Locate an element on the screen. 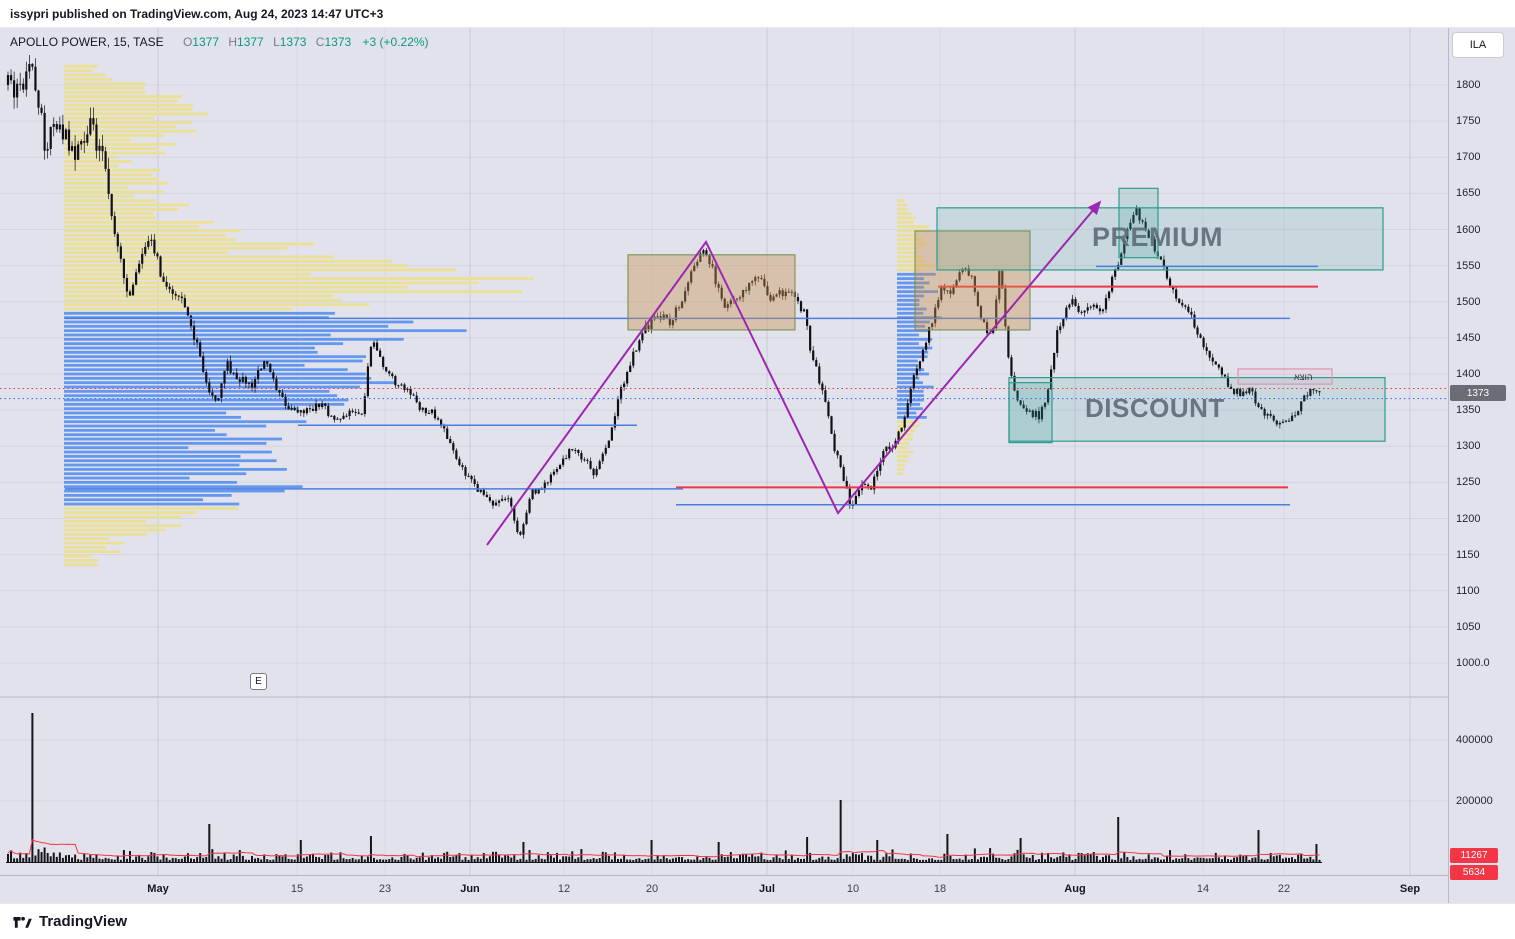 The width and height of the screenshot is (1515, 939). close-label: C is located at coordinates (320, 42).